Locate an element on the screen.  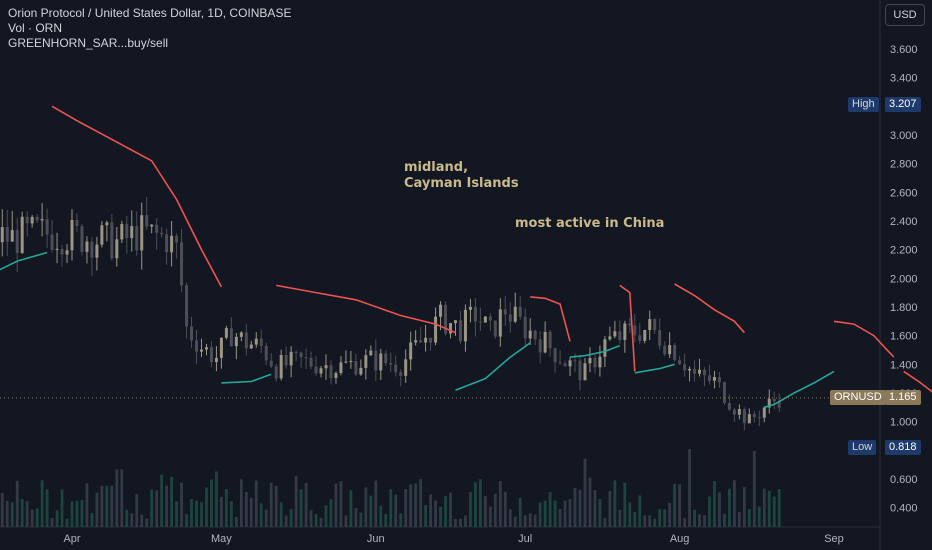
price-tick-label: 1.000 is located at coordinates (904, 423).